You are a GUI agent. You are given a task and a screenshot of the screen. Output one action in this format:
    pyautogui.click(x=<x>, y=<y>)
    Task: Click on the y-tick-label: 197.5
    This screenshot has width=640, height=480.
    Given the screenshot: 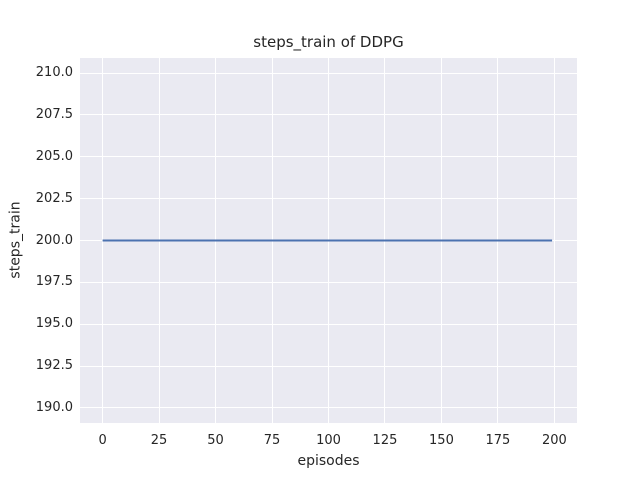 What is the action you would take?
    pyautogui.click(x=54, y=282)
    